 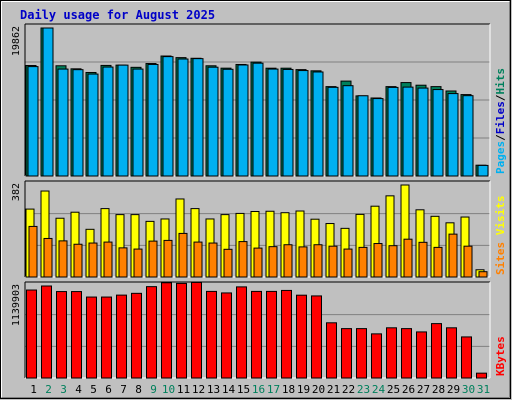 What do you see at coordinates (33, 389) in the screenshot?
I see `x-tick-label: 1` at bounding box center [33, 389].